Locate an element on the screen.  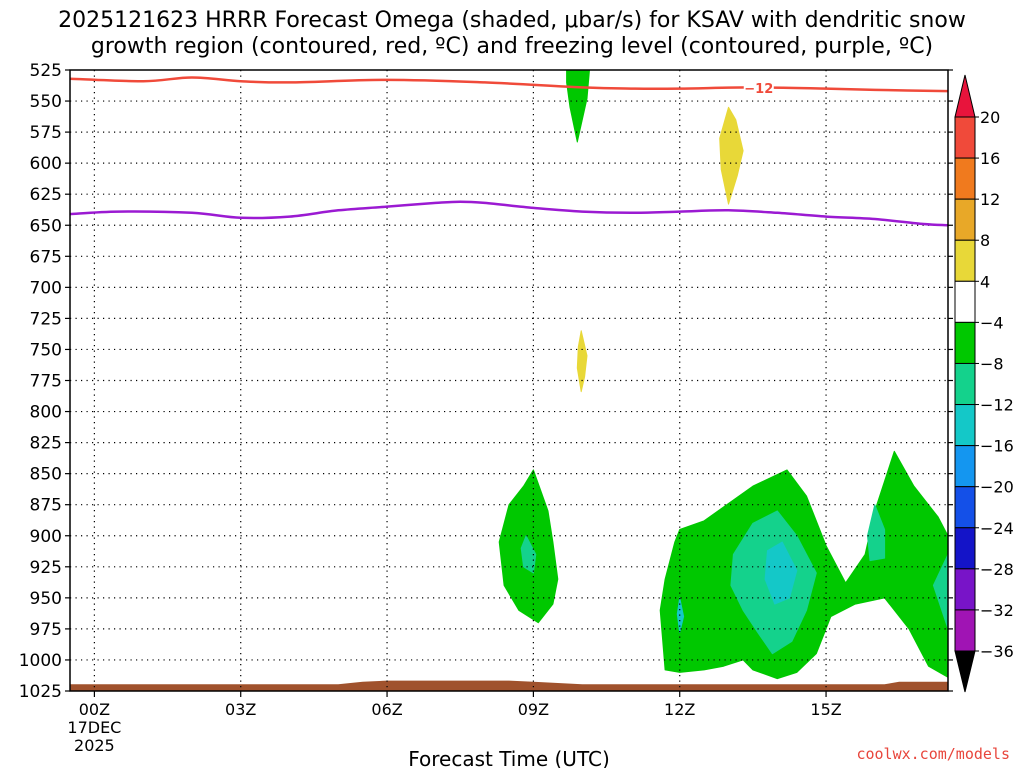
y-tick-label-550: 550 is located at coordinates (46, 102).